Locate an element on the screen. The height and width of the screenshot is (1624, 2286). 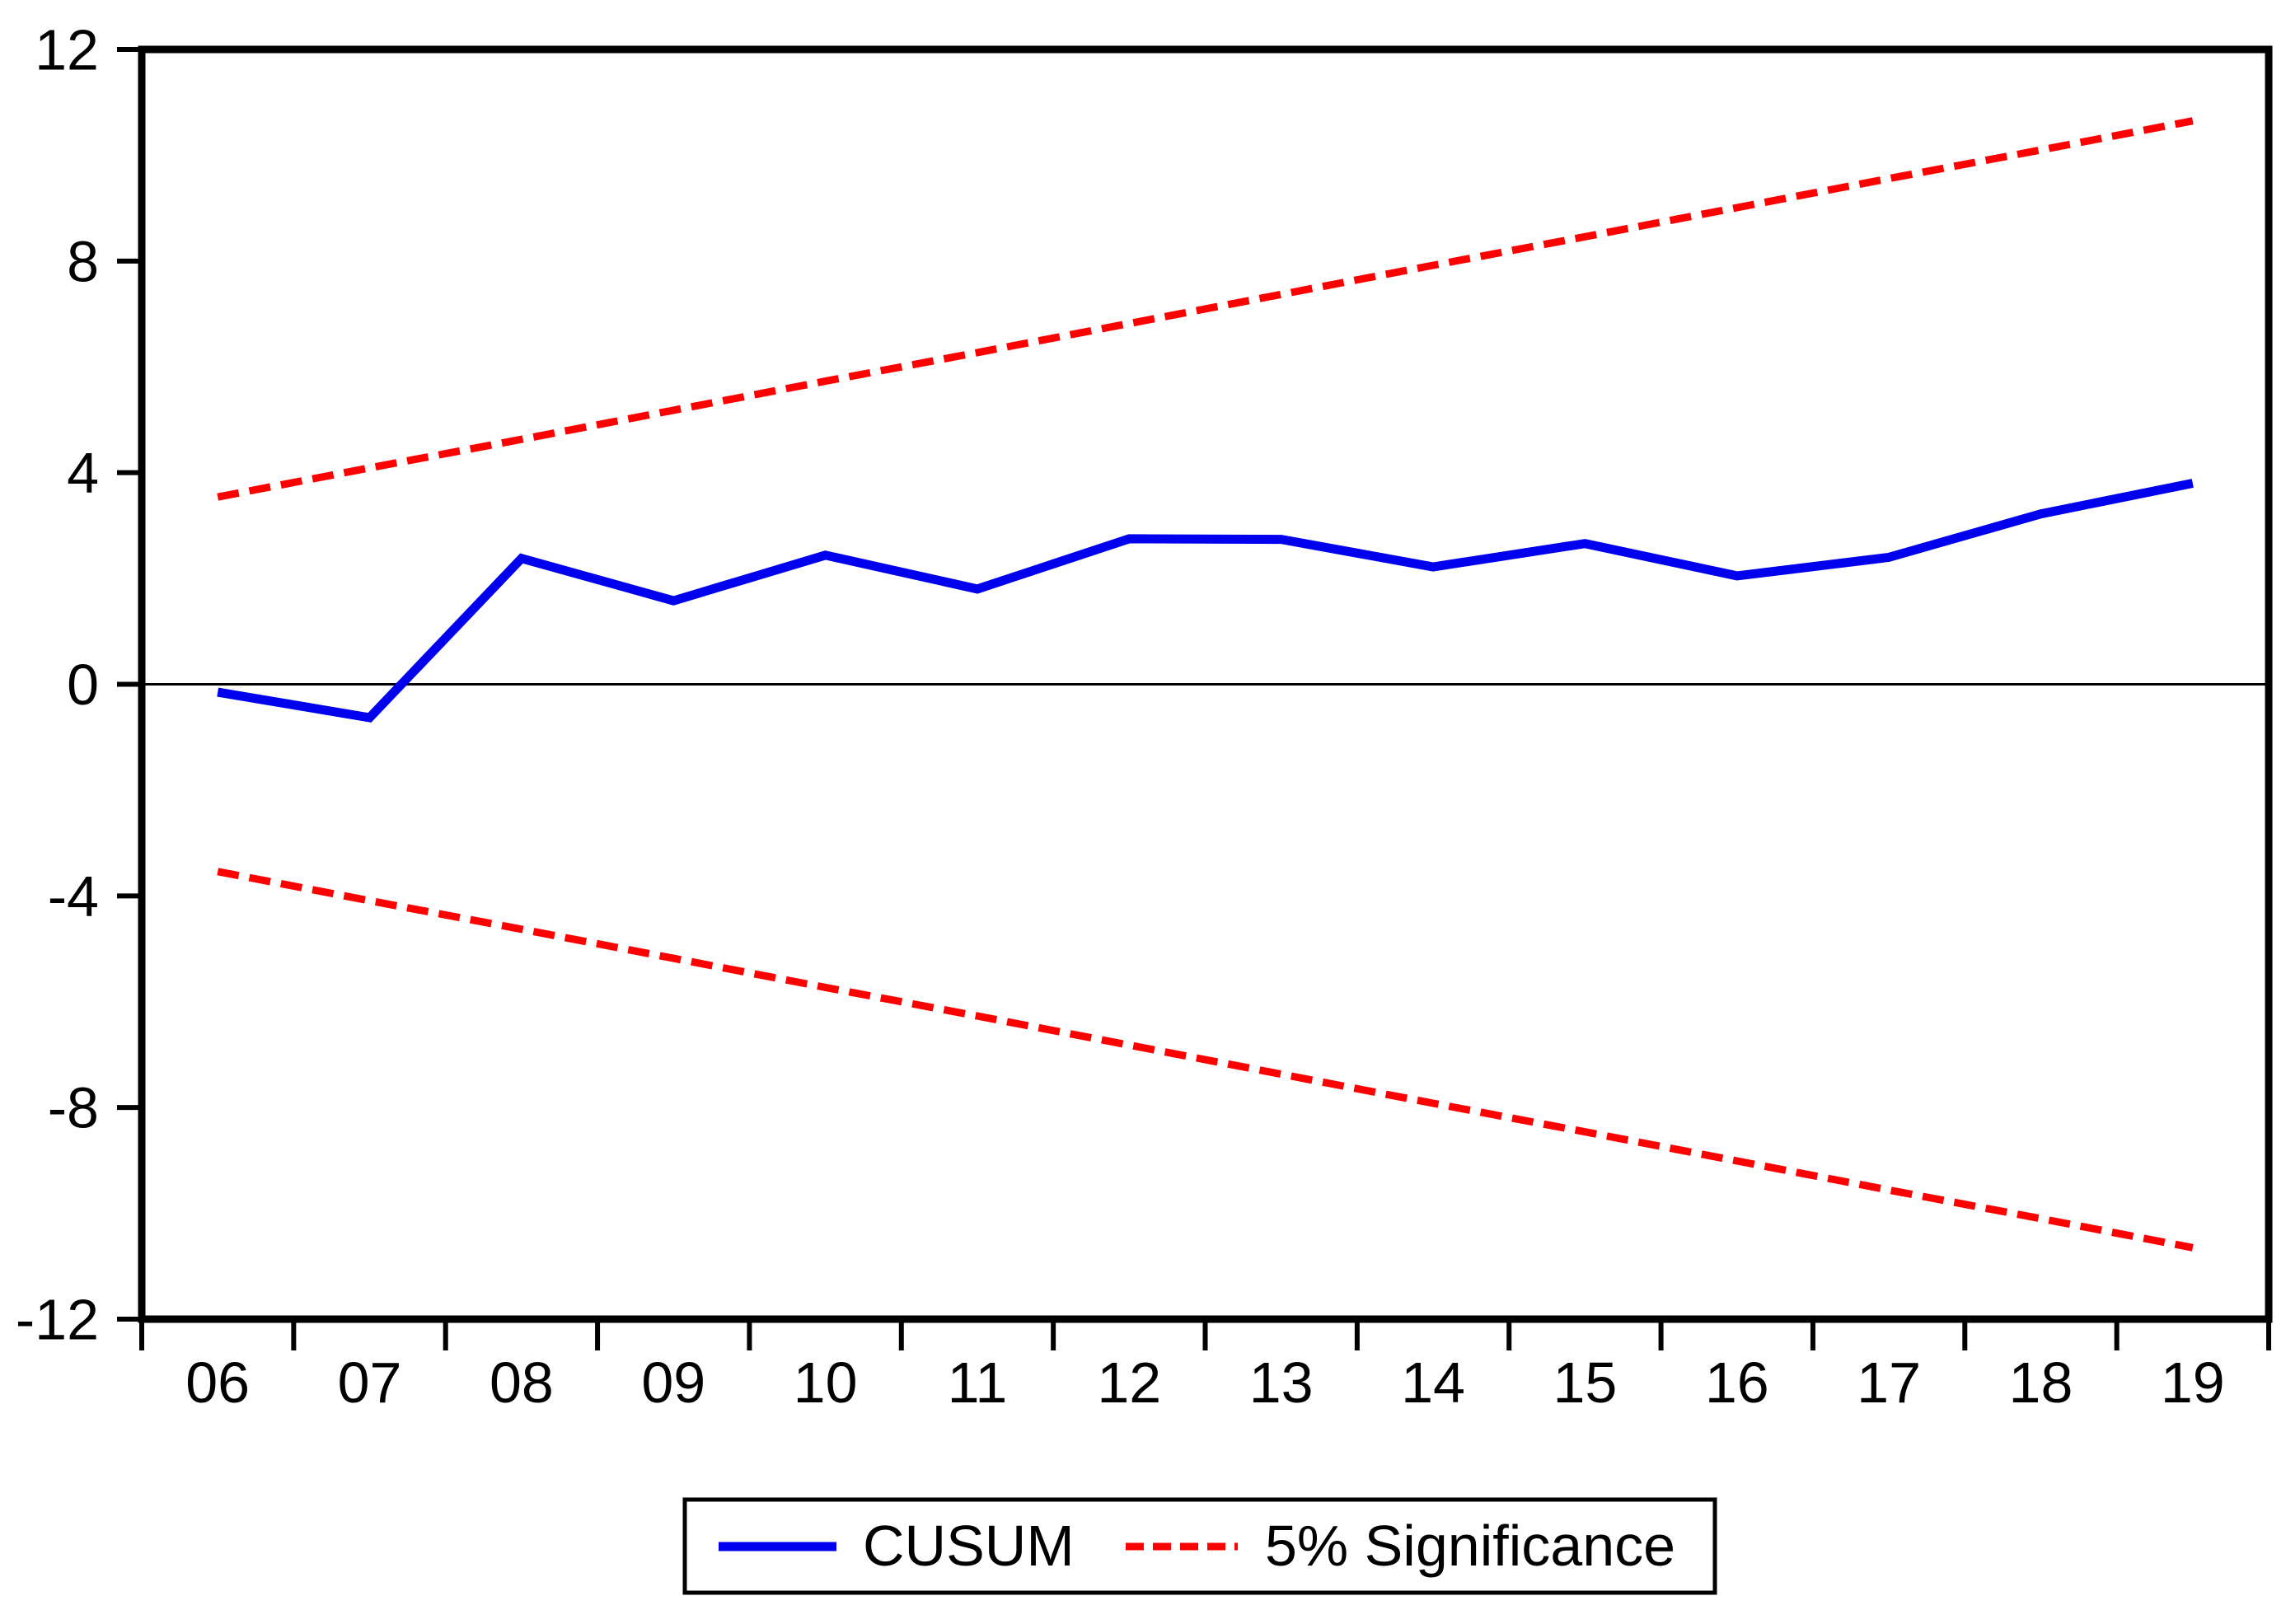
x-axis-tick-label: 08 is located at coordinates (522, 1382).